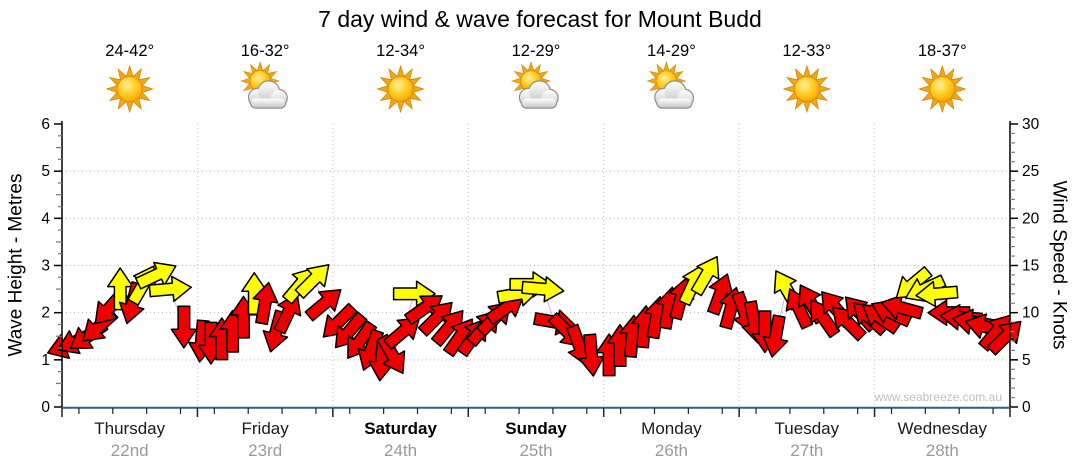  I want to click on temperature-range: 12-34°, so click(400, 51).